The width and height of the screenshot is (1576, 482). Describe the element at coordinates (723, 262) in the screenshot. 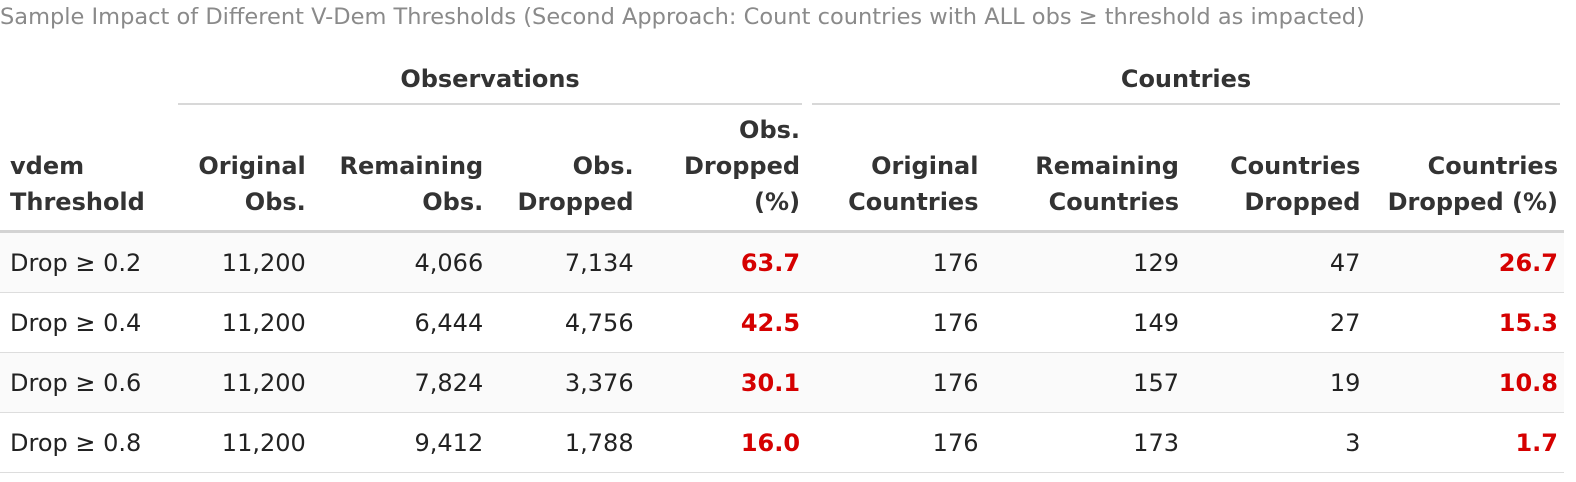

I see `table-cell: 63.7` at that location.